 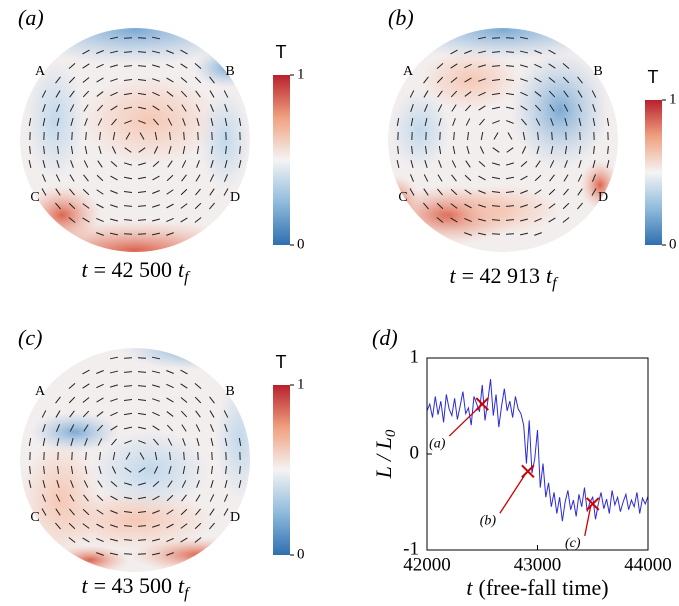 I want to click on axis-text: (free-fall time), so click(x=544, y=587).